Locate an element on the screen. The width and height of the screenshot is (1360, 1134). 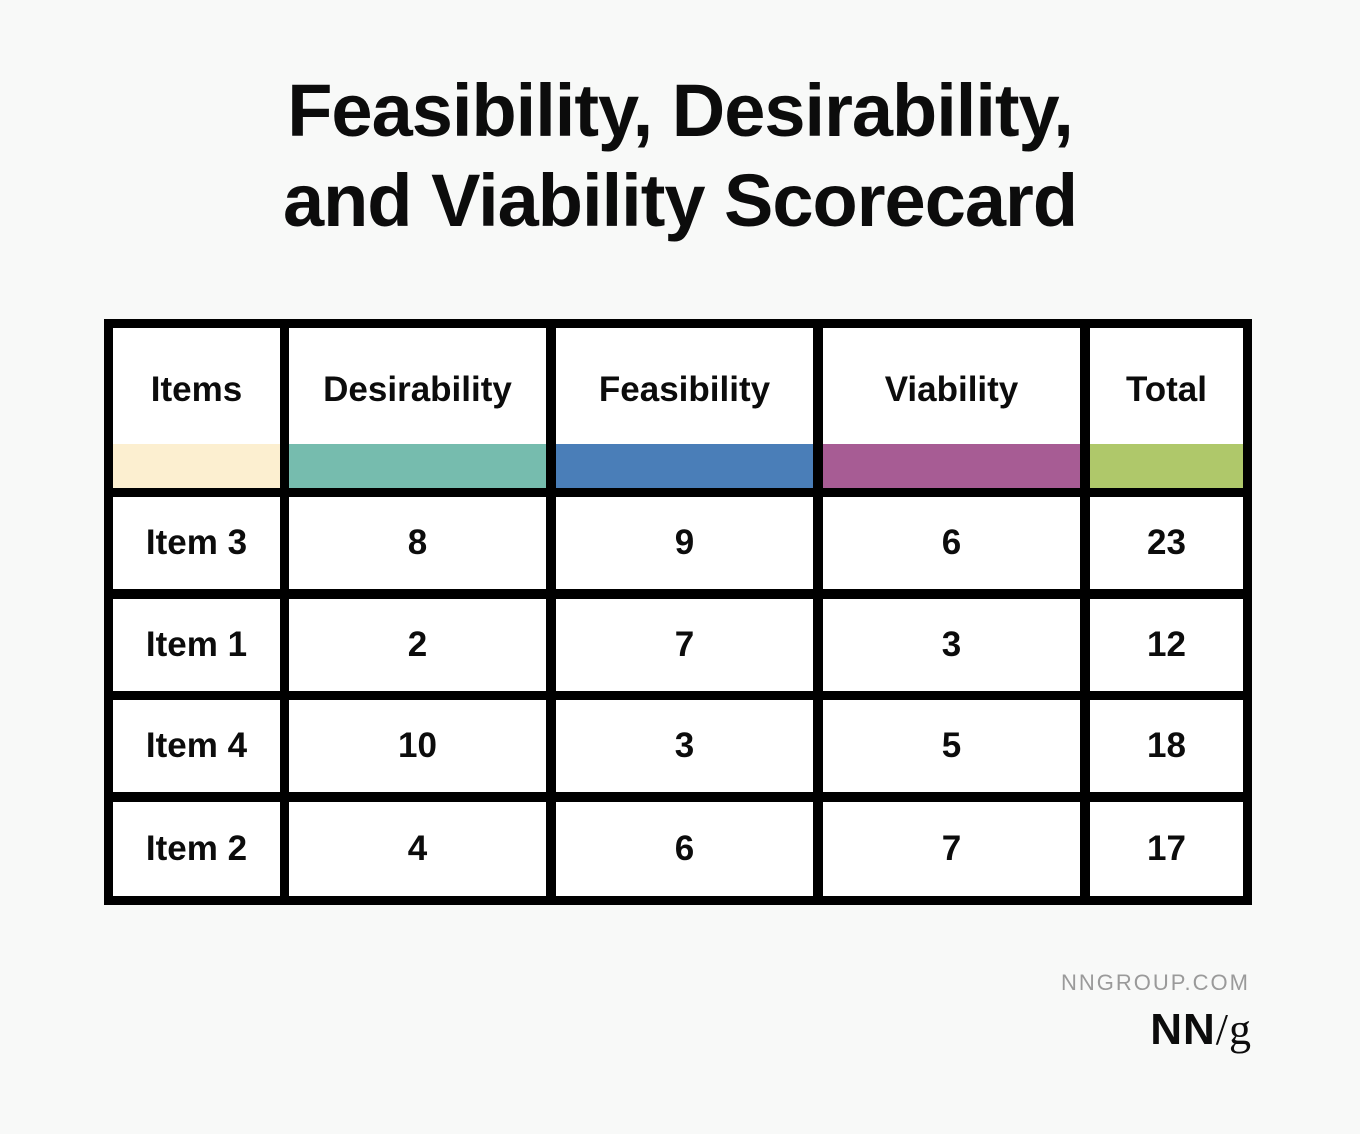
cell-feasibility: 6 is located at coordinates (684, 849).